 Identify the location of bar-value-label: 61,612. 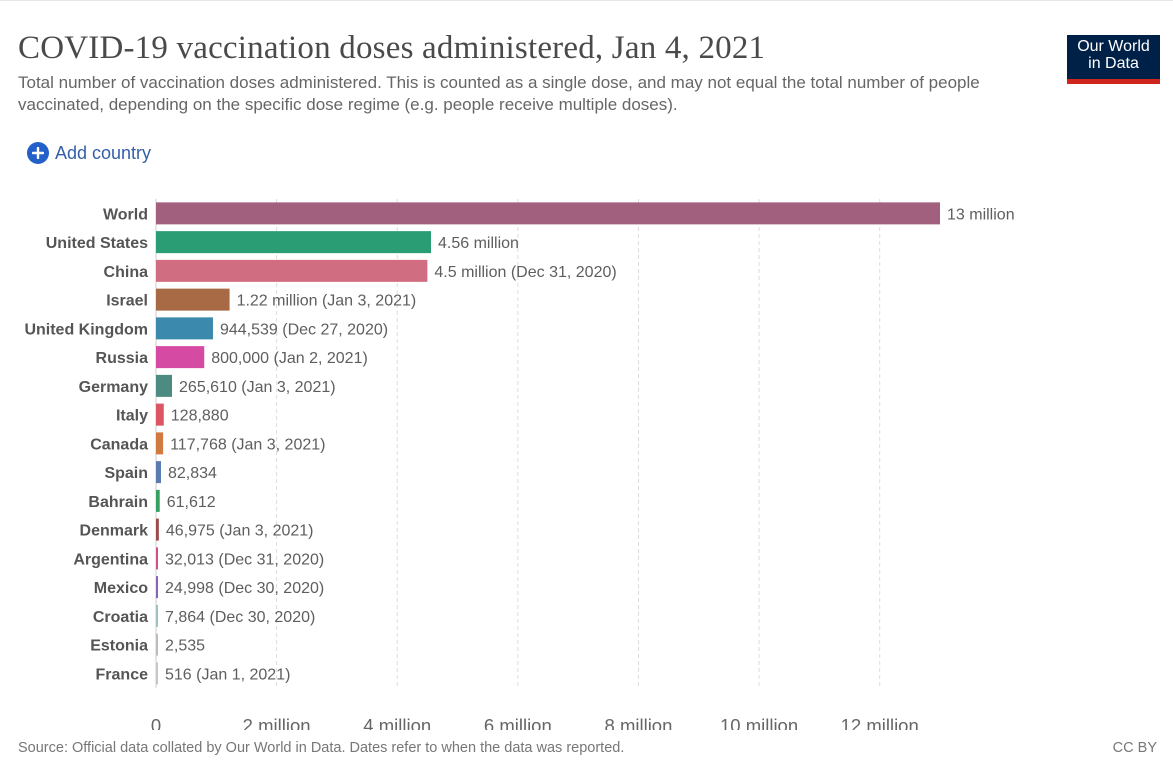
(191, 502).